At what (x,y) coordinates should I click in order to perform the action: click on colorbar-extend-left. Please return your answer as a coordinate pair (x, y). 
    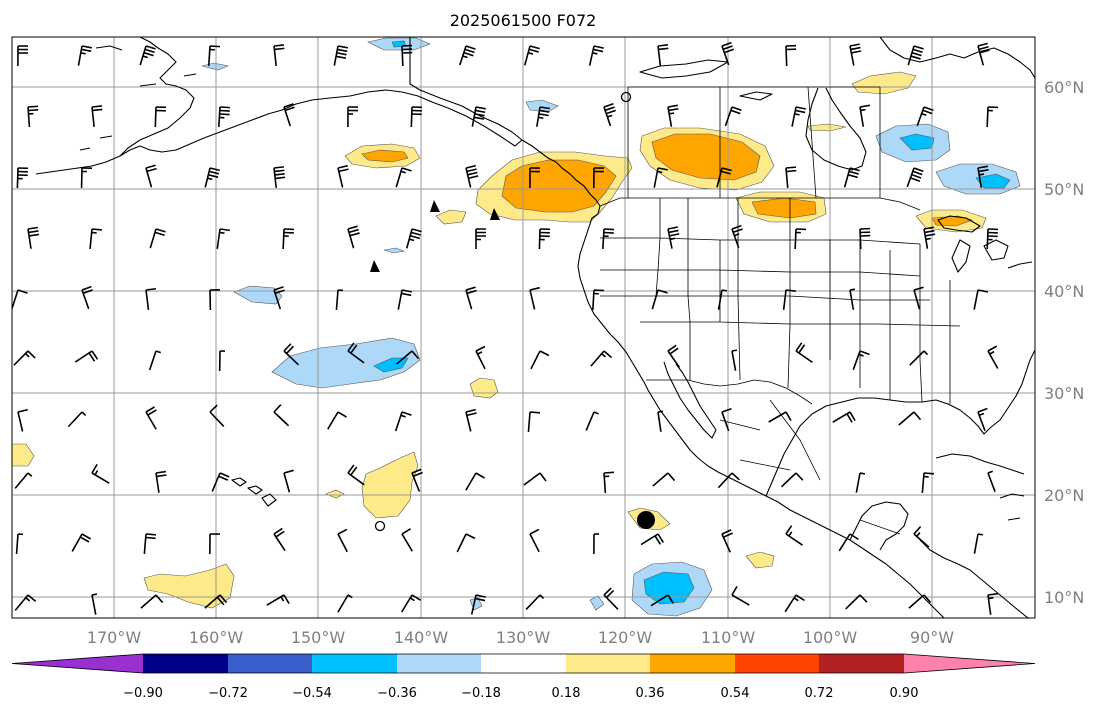
    Looking at the image, I should click on (77, 663).